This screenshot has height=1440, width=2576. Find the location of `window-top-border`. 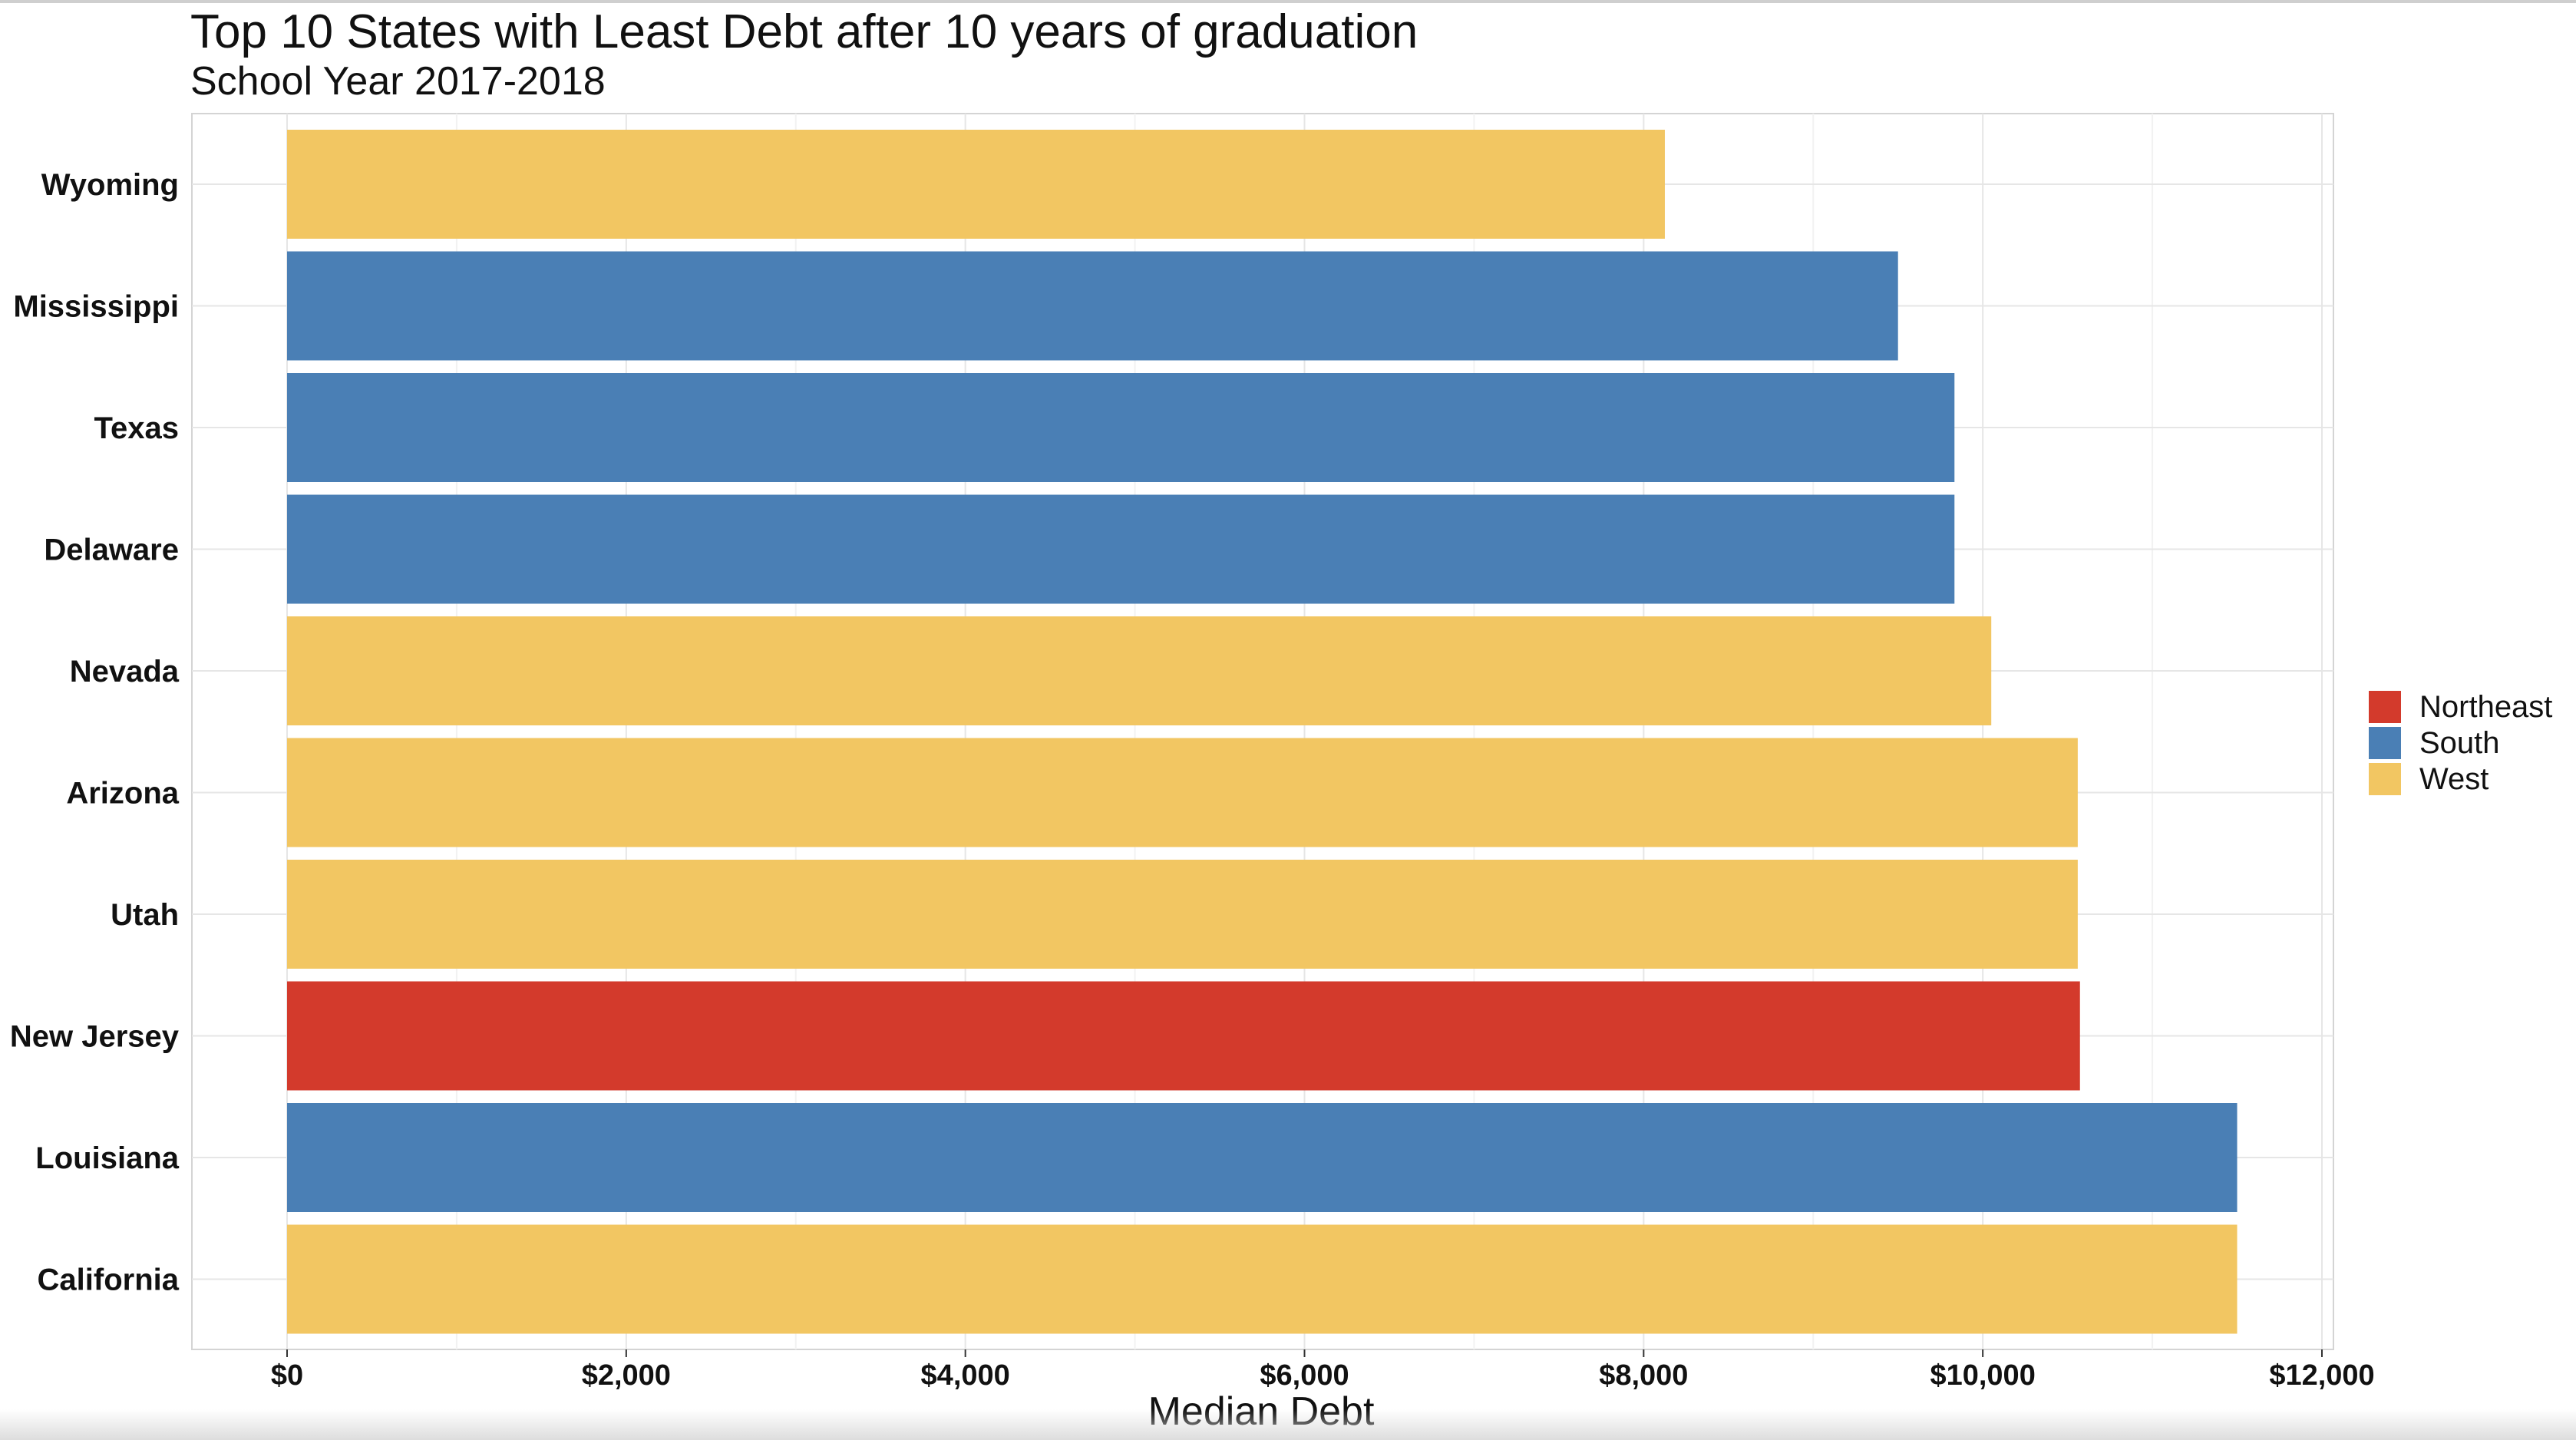

window-top-border is located at coordinates (1288, 1).